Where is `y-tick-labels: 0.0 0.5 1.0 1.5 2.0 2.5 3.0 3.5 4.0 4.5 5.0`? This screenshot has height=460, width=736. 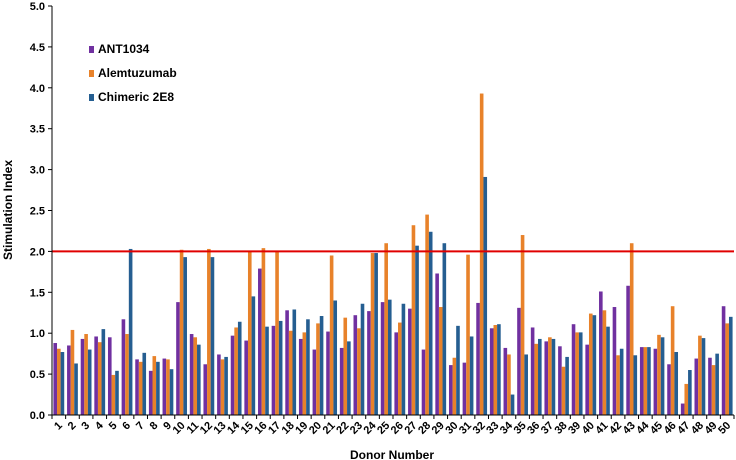
y-tick-labels: 0.0 0.5 1.0 1.5 2.0 2.5 3.0 3.5 4.0 4.5 5.0 is located at coordinates (41, 211).